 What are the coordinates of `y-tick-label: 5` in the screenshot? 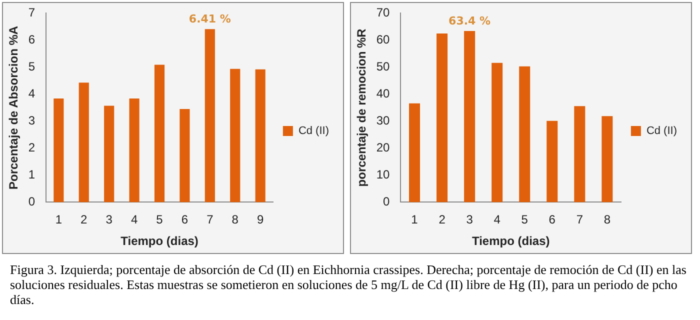 It's located at (32, 67).